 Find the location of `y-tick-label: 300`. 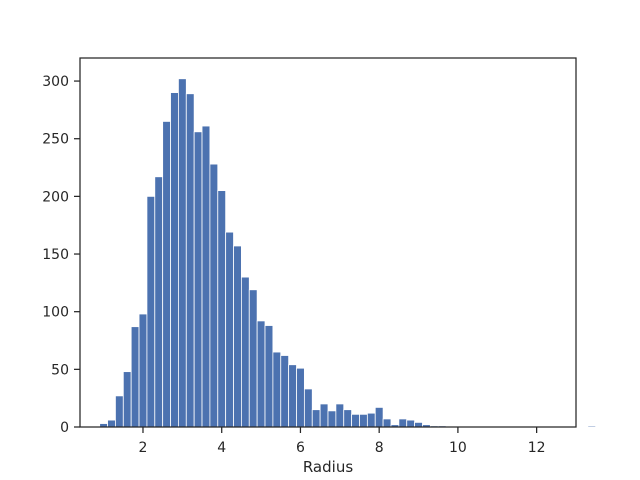

y-tick-label: 300 is located at coordinates (55, 82).